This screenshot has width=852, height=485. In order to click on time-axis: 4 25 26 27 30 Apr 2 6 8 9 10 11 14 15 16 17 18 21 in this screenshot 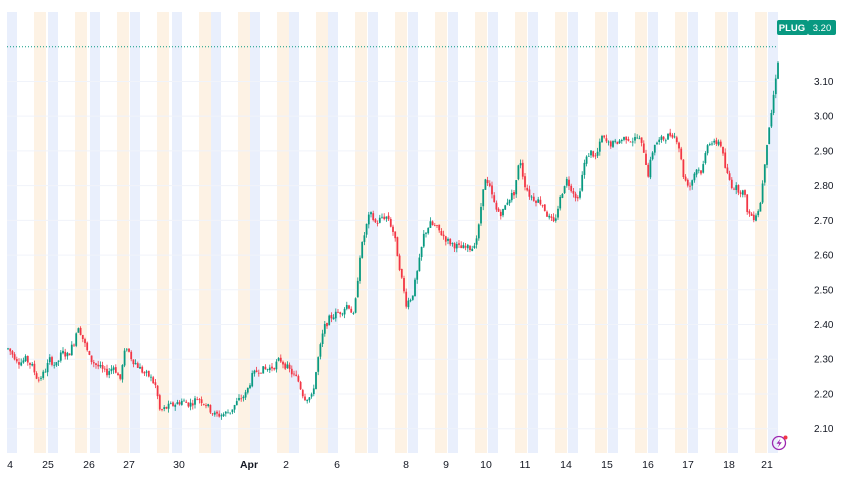, I will do `click(390, 465)`.